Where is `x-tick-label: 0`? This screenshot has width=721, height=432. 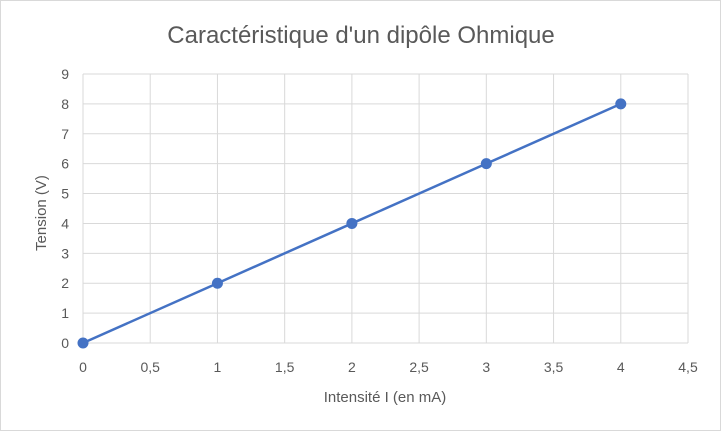
x-tick-label: 0 is located at coordinates (83, 367).